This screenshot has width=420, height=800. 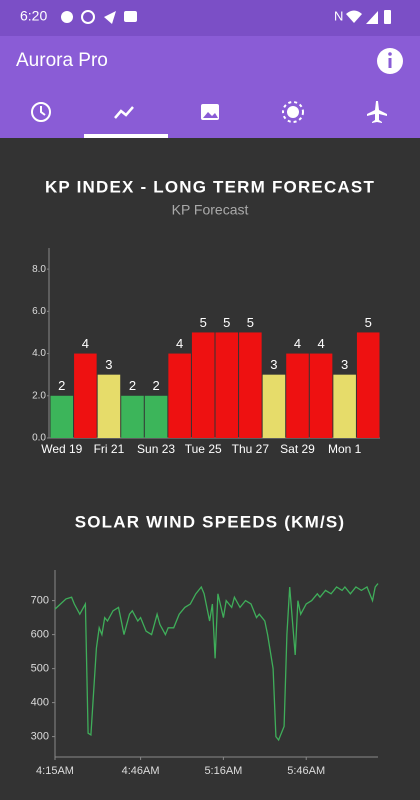 What do you see at coordinates (39, 269) in the screenshot?
I see `y-tick-label: 8.0` at bounding box center [39, 269].